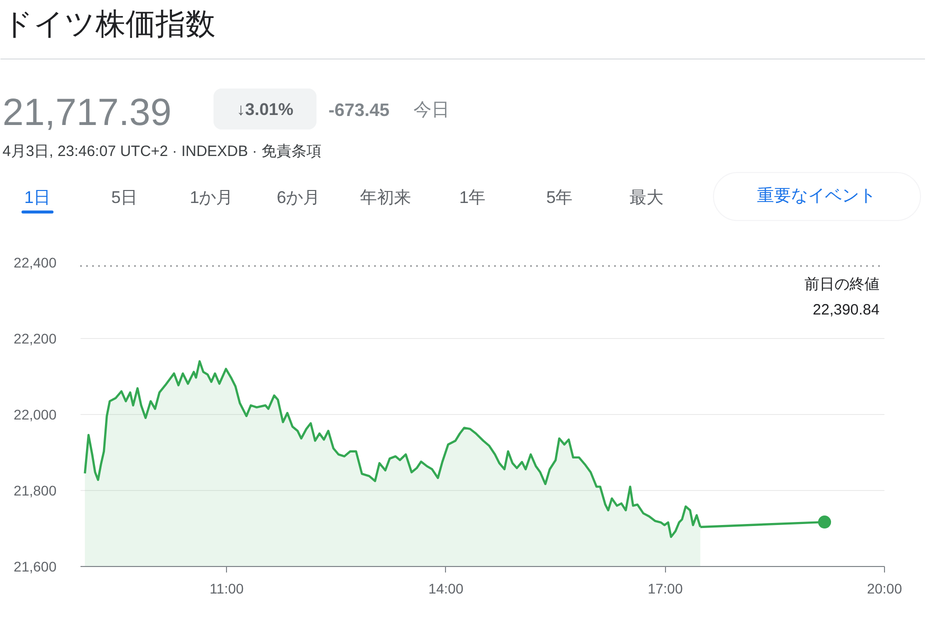 The width and height of the screenshot is (927, 624). Describe the element at coordinates (432, 110) in the screenshot. I see `text: 今日` at that location.